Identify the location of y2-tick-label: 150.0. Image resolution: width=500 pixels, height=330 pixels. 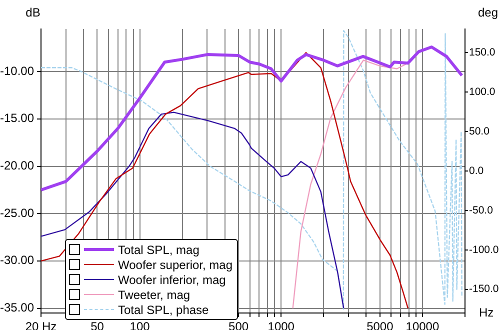
(482, 52).